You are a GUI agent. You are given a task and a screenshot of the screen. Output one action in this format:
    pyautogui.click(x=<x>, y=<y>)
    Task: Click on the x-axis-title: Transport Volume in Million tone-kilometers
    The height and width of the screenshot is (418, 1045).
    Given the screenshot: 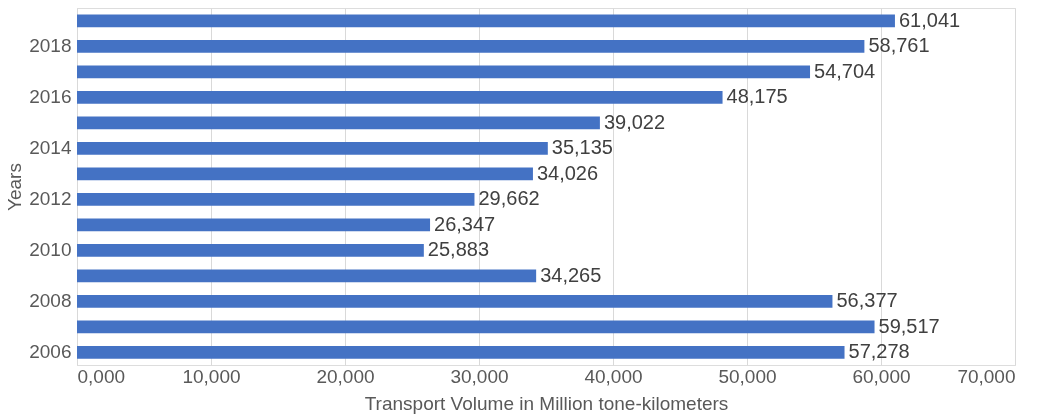 What is the action you would take?
    pyautogui.click(x=546, y=403)
    